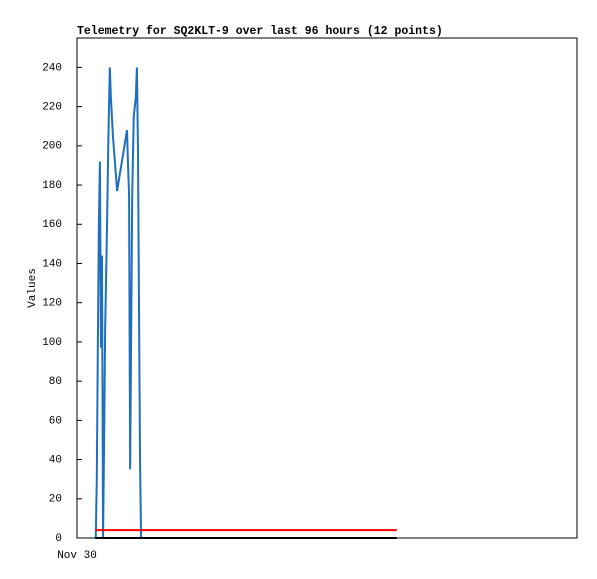  What do you see at coordinates (58, 539) in the screenshot?
I see `y-tick-label: 0` at bounding box center [58, 539].